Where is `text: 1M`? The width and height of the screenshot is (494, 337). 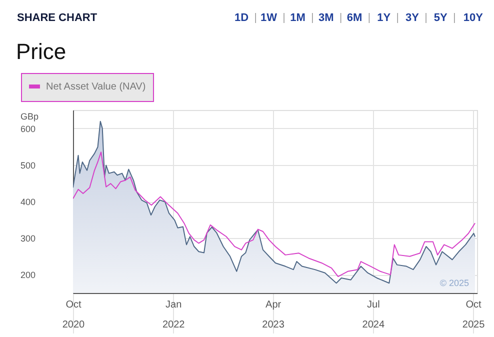
text: 1M is located at coordinates (298, 18).